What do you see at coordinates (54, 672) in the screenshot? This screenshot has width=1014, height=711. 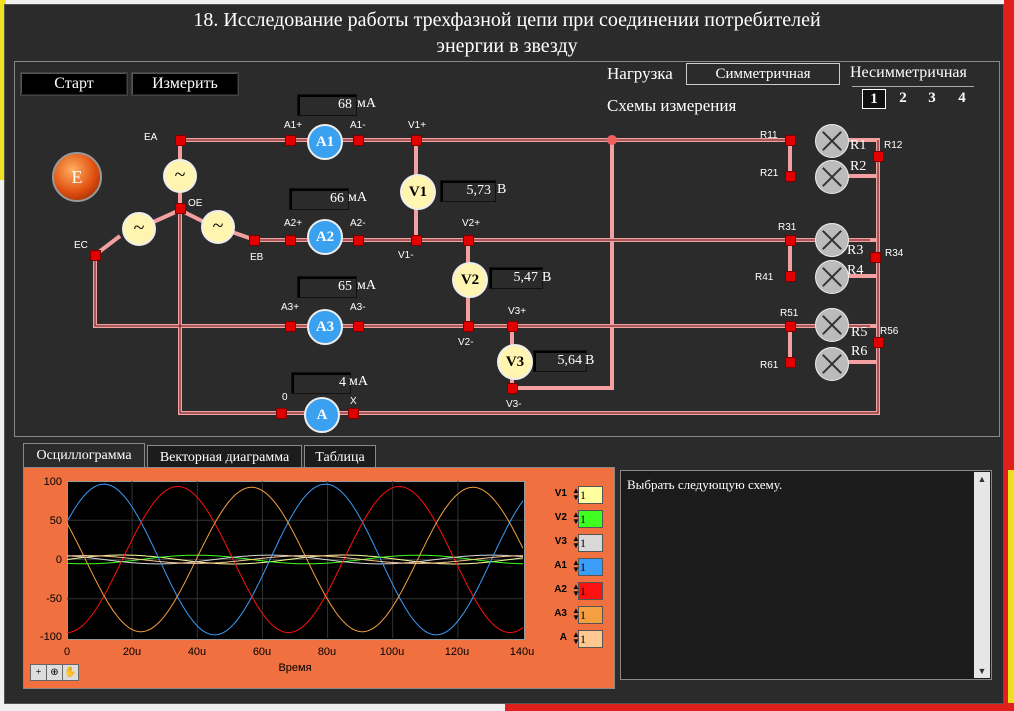 I see `zoom-tool-icon: ⊕` at bounding box center [54, 672].